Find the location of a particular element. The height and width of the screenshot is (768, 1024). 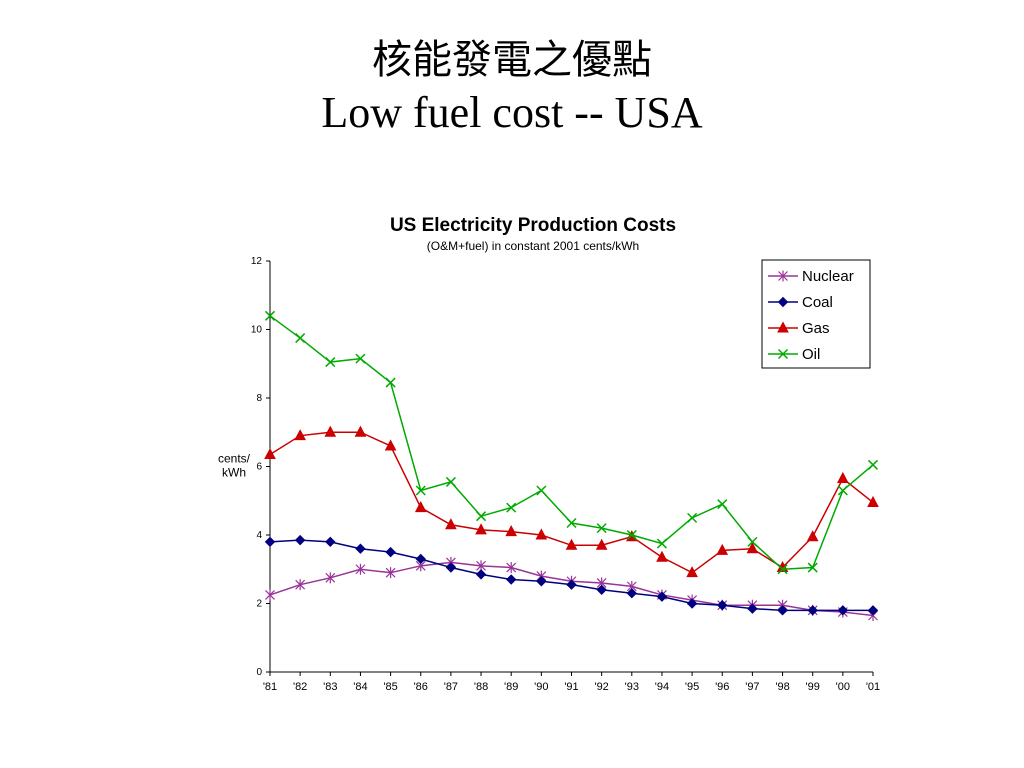

x-tick-label: '96 is located at coordinates (722, 687).